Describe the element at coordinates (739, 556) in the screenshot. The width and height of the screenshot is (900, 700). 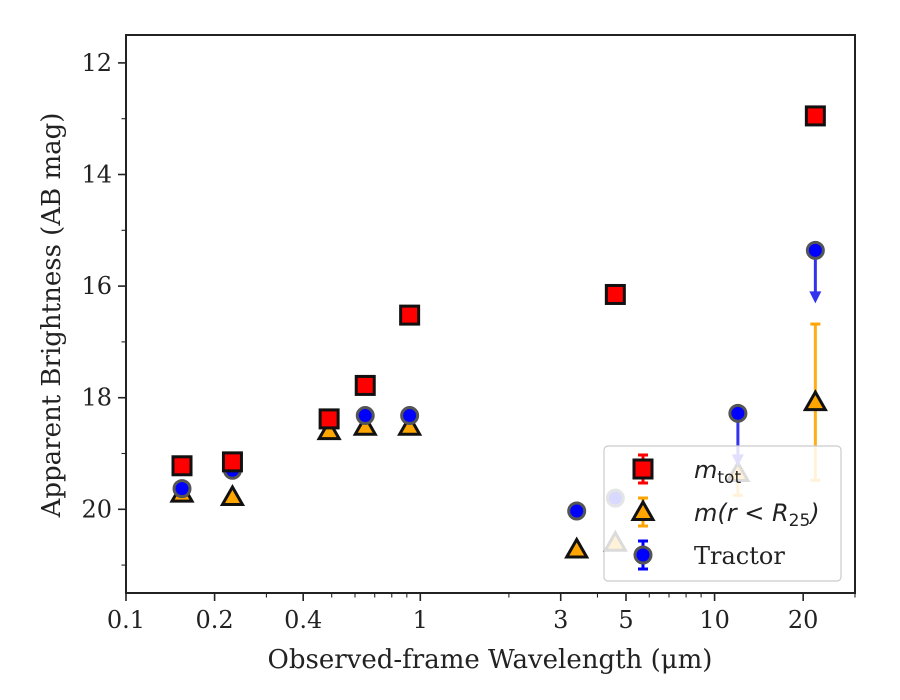
I see `legend-label: Tractor` at that location.